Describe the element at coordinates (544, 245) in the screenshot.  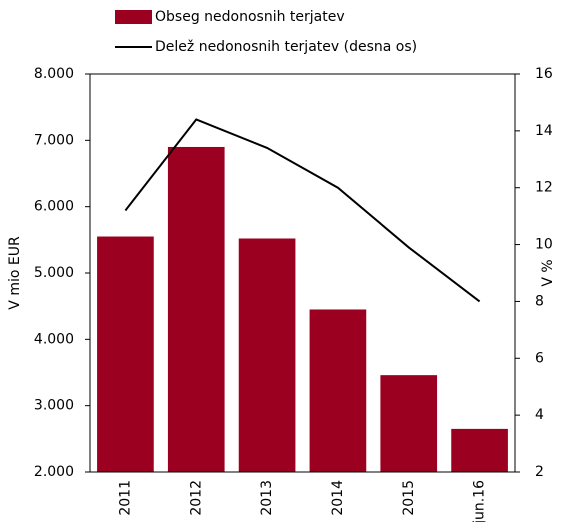
I see `y2-tick-label: 10` at that location.